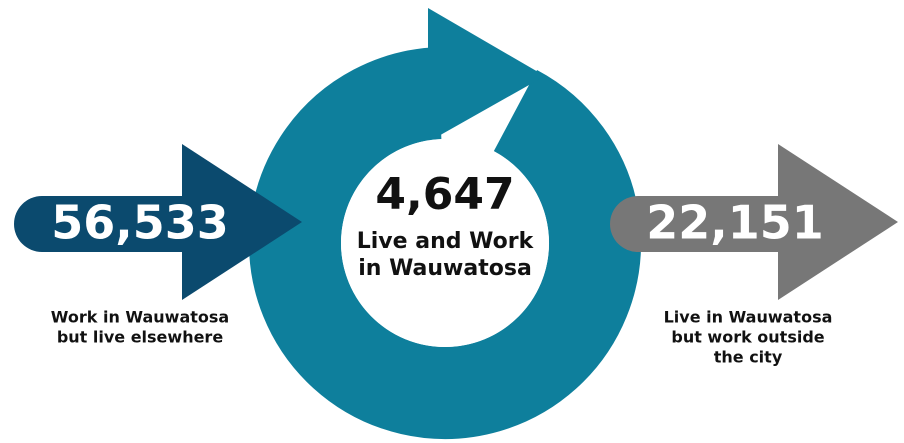  What do you see at coordinates (748, 317) in the screenshot?
I see `outflow-label: Live in Wauwatosa` at bounding box center [748, 317].